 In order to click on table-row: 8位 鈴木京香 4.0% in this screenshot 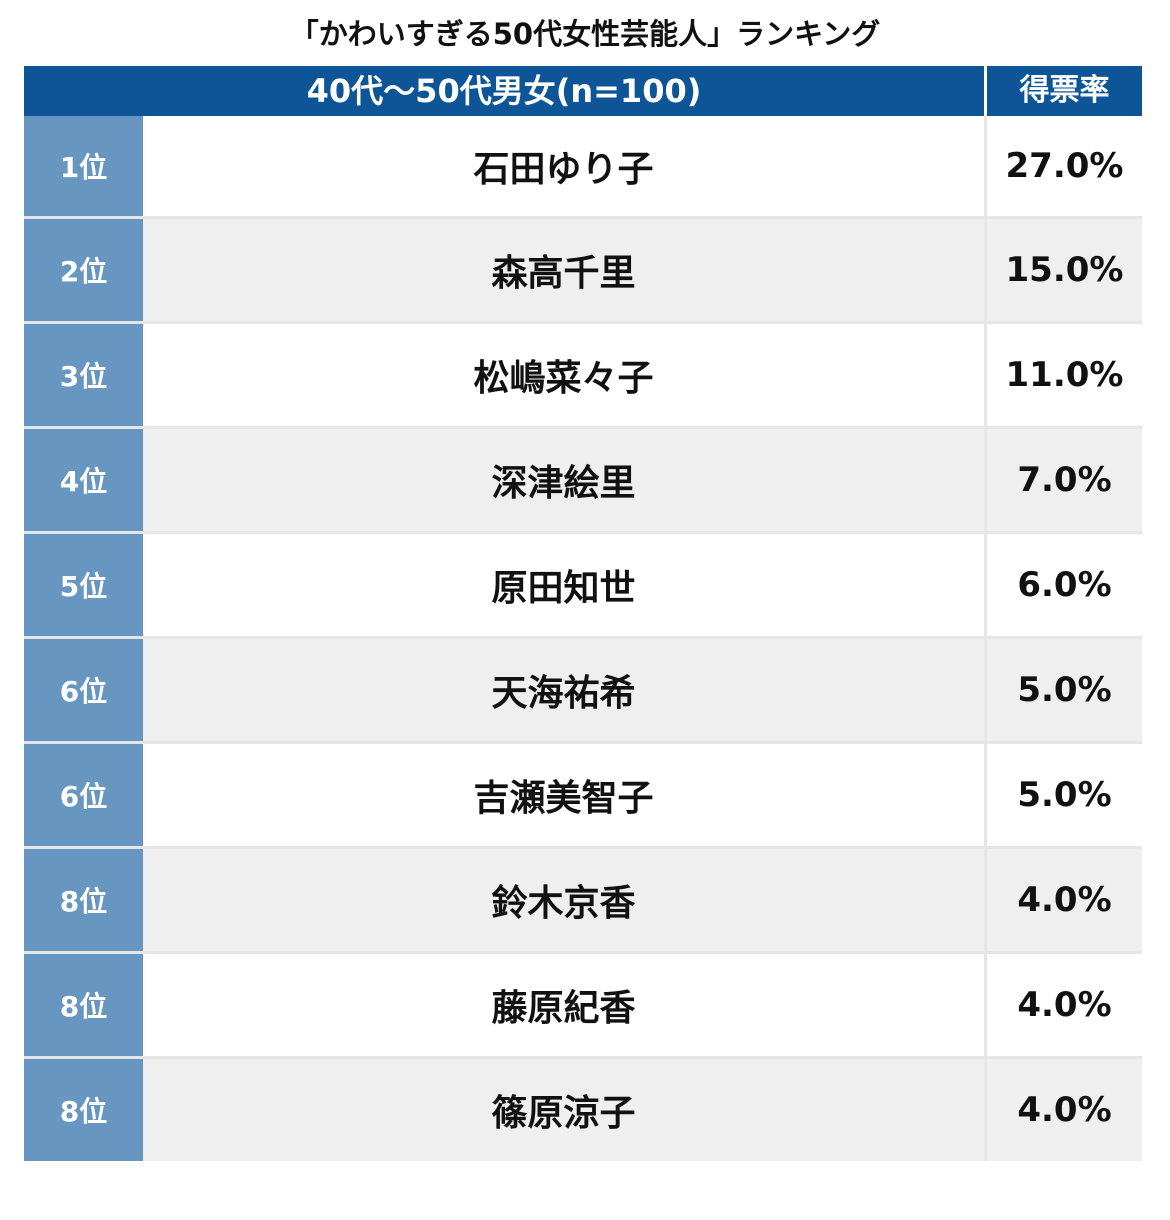, I will do `click(583, 898)`.